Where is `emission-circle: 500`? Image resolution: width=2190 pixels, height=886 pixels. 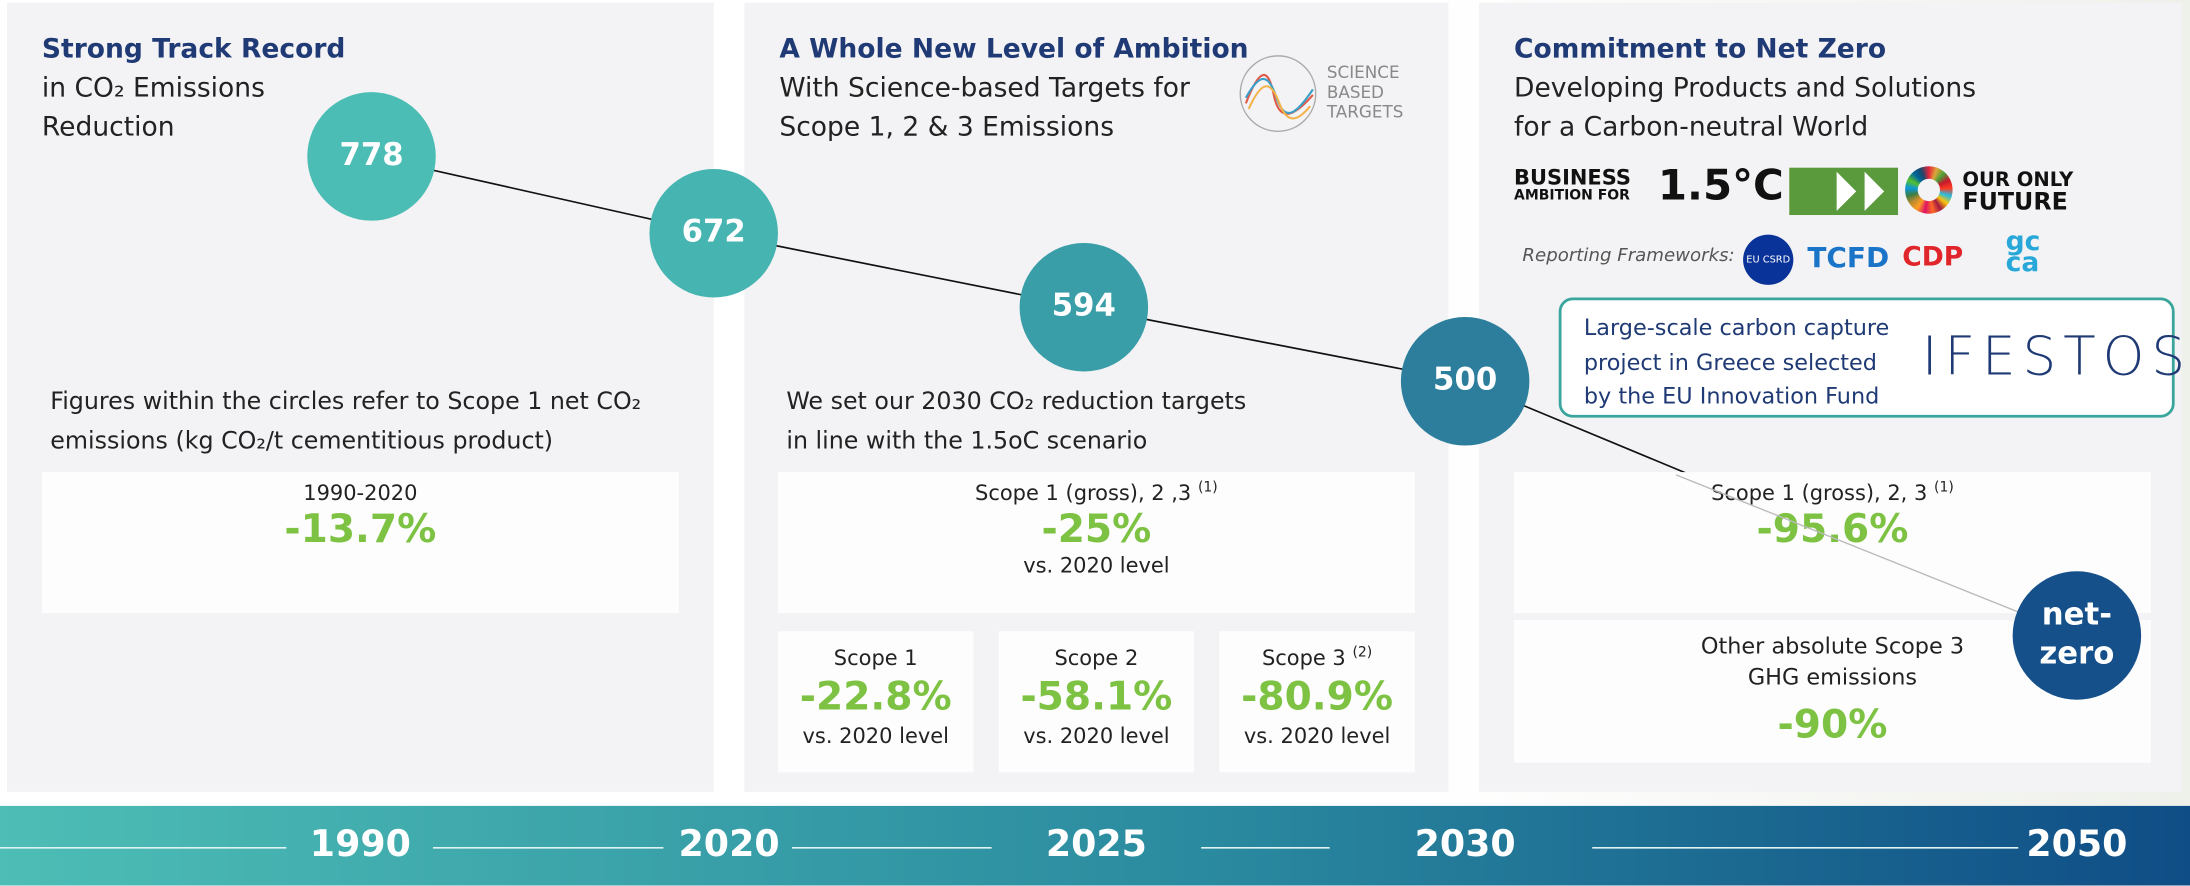
emission-circle: 500 is located at coordinates (1465, 381).